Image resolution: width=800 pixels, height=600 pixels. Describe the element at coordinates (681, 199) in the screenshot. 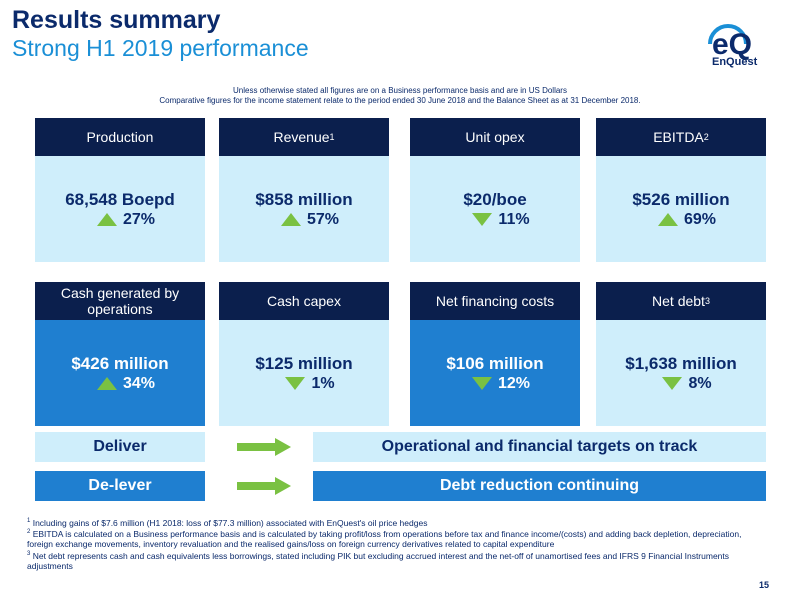

I see `kpi-value: $526 million` at that location.